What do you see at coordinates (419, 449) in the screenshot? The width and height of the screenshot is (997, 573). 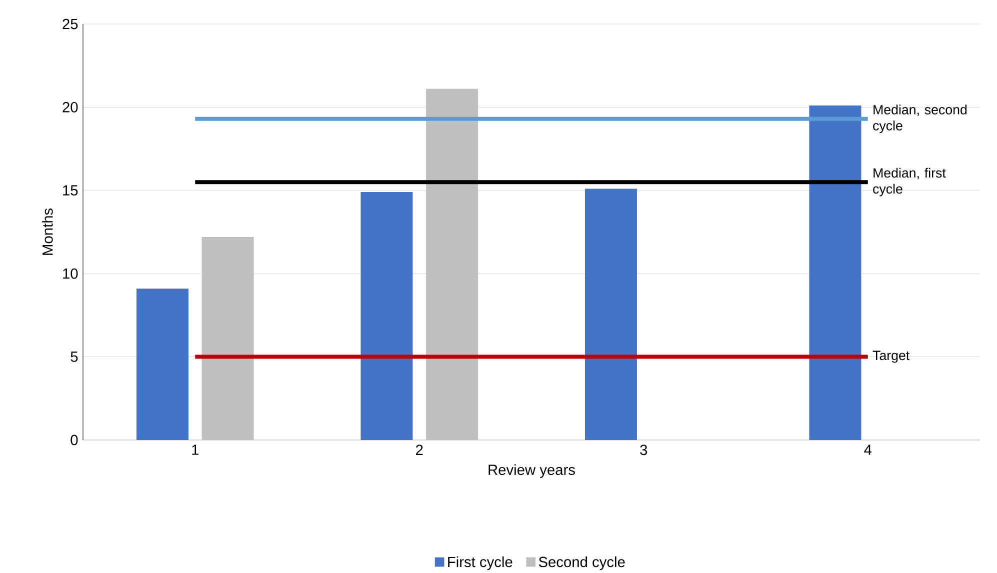 I see `x-tick-label: 2` at bounding box center [419, 449].